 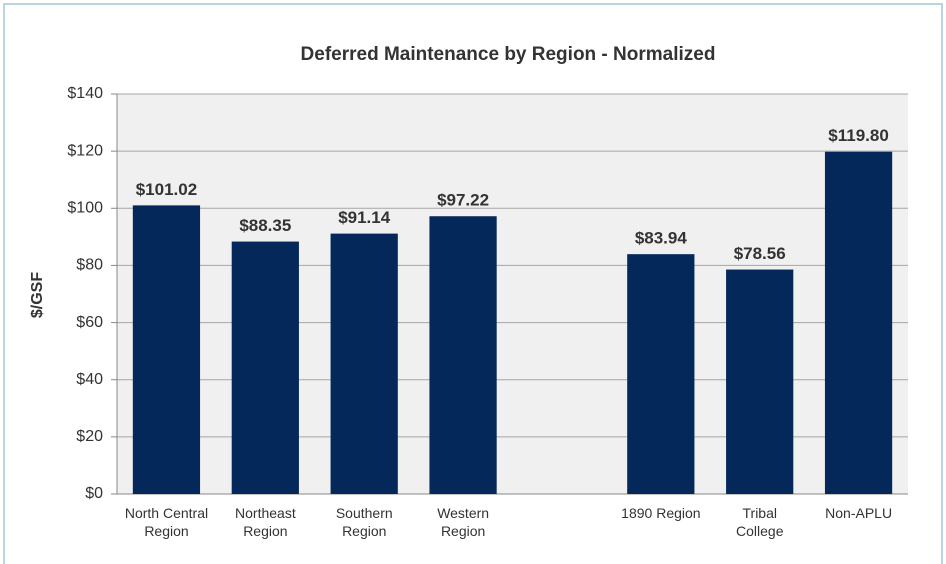 What do you see at coordinates (89, 322) in the screenshot?
I see `y-tick-label: $60` at bounding box center [89, 322].